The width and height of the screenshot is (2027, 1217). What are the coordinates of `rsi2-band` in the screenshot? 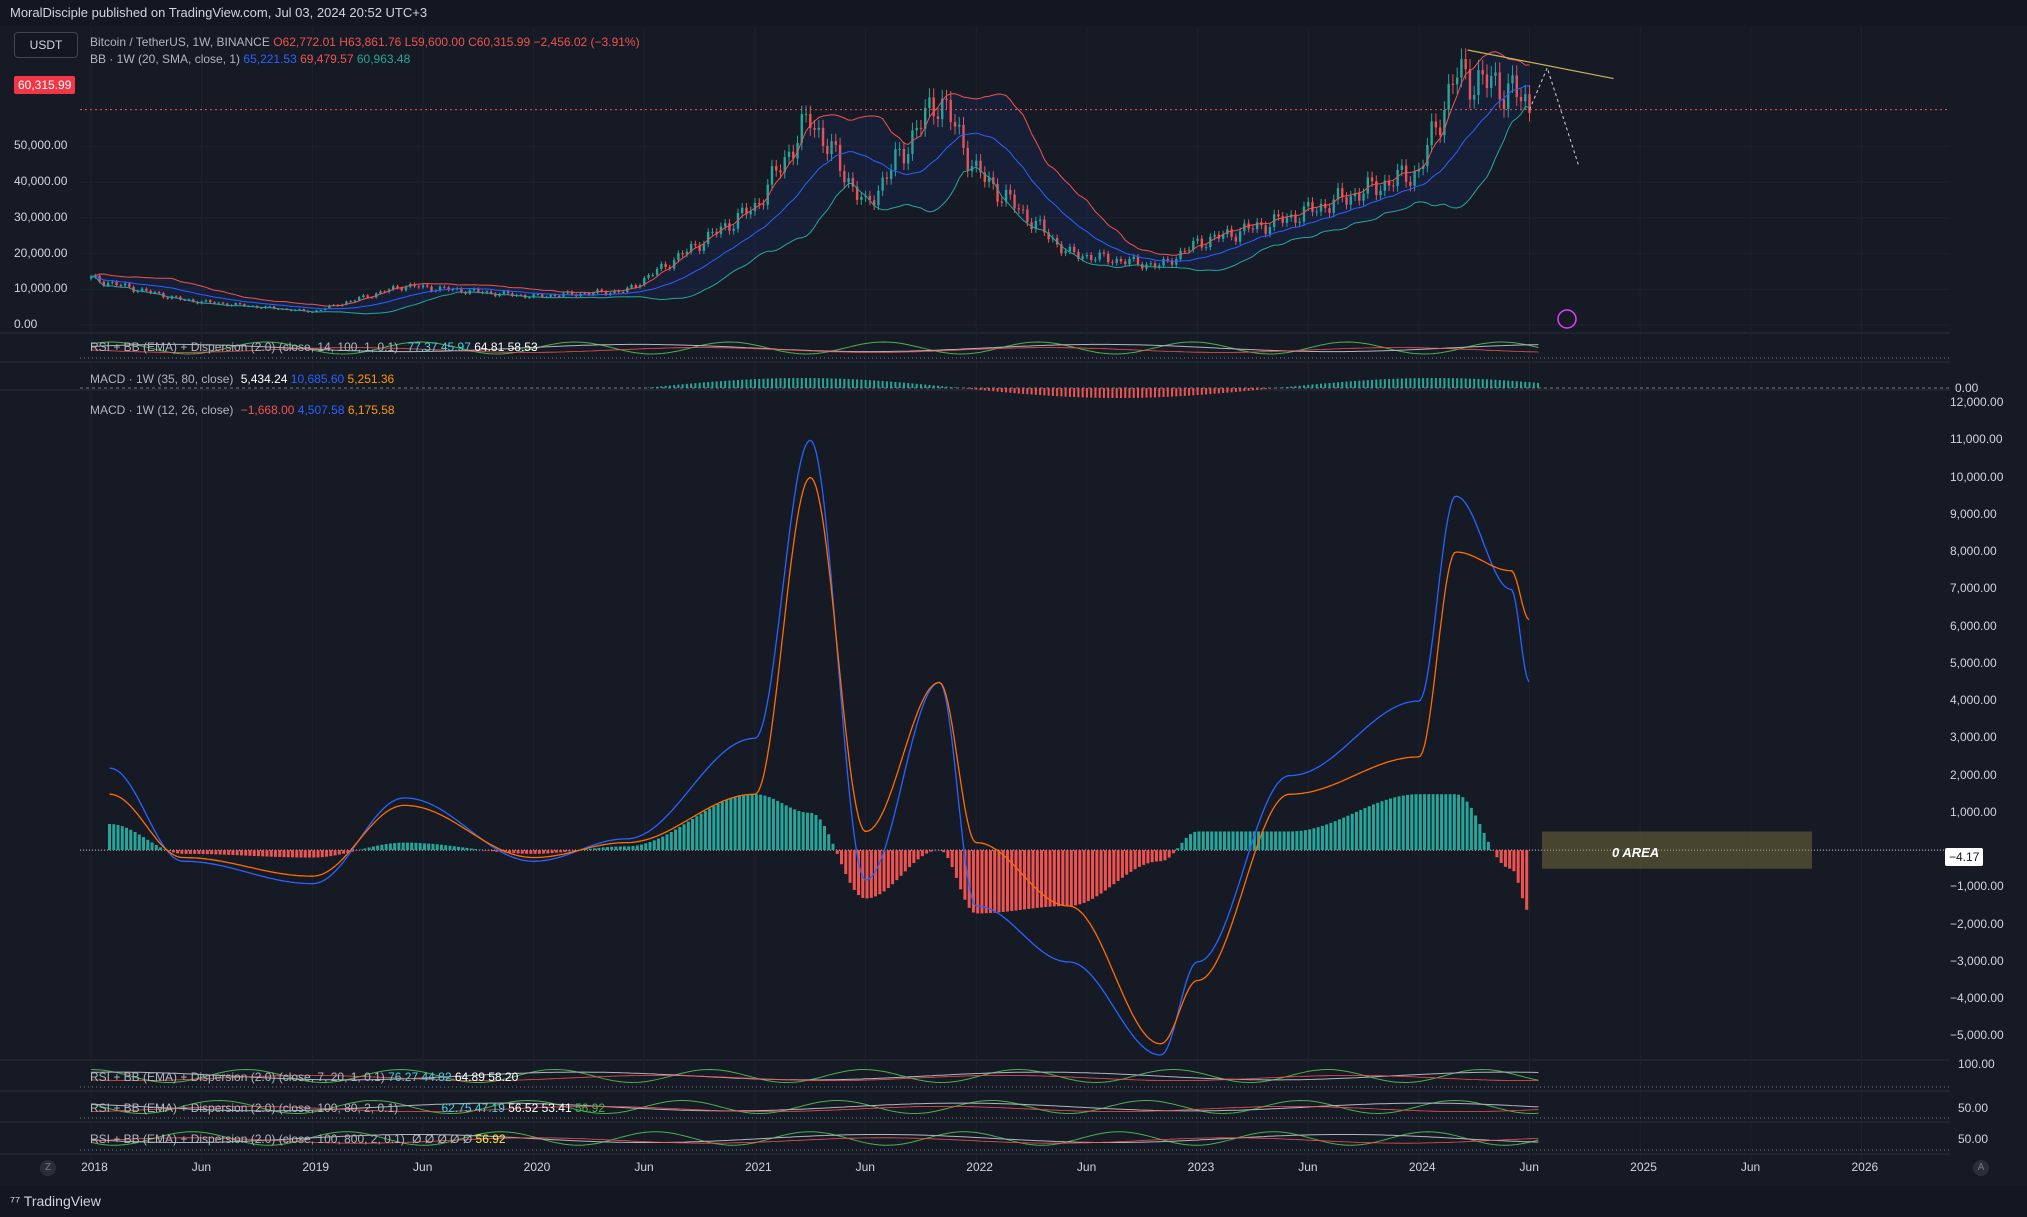 It's located at (815, 1078).